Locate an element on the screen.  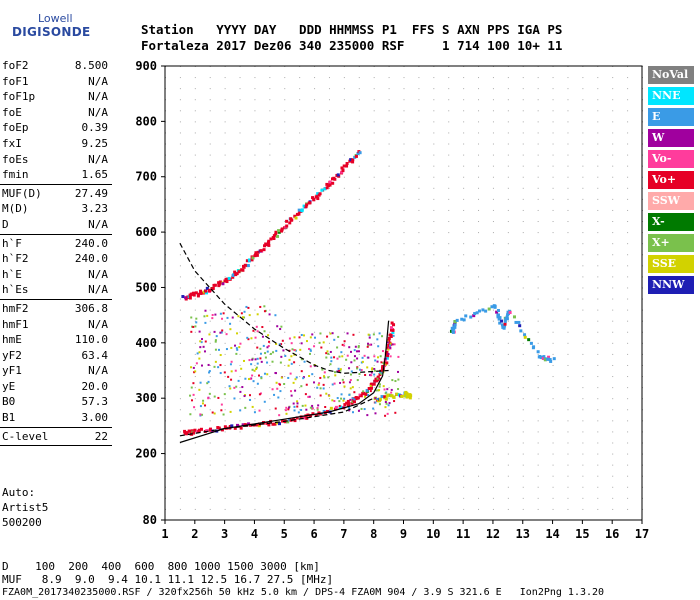
legend-item-nne: NNE is located at coordinates (671, 96).